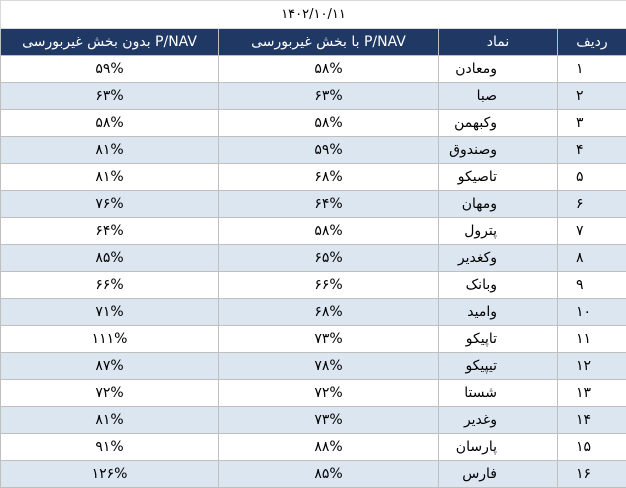  What do you see at coordinates (498, 366) in the screenshot?
I see `symbol: تیپیکو` at bounding box center [498, 366].